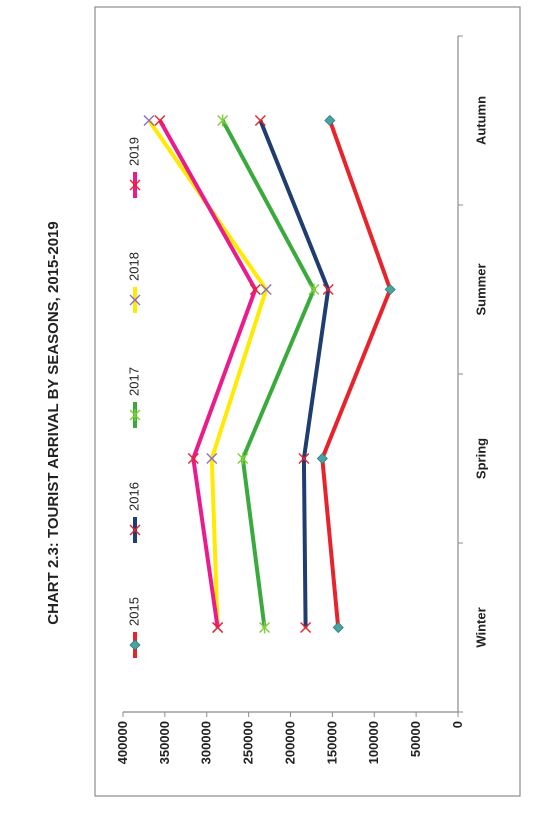 The image size is (547, 839). I want to click on data-point-2017-spring, so click(243, 458).